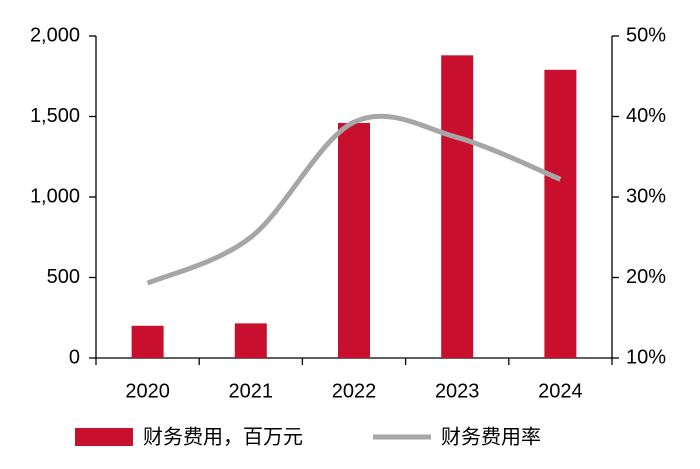 The height and width of the screenshot is (469, 700). What do you see at coordinates (646, 196) in the screenshot?
I see `y2-tick-label: 30%` at bounding box center [646, 196].